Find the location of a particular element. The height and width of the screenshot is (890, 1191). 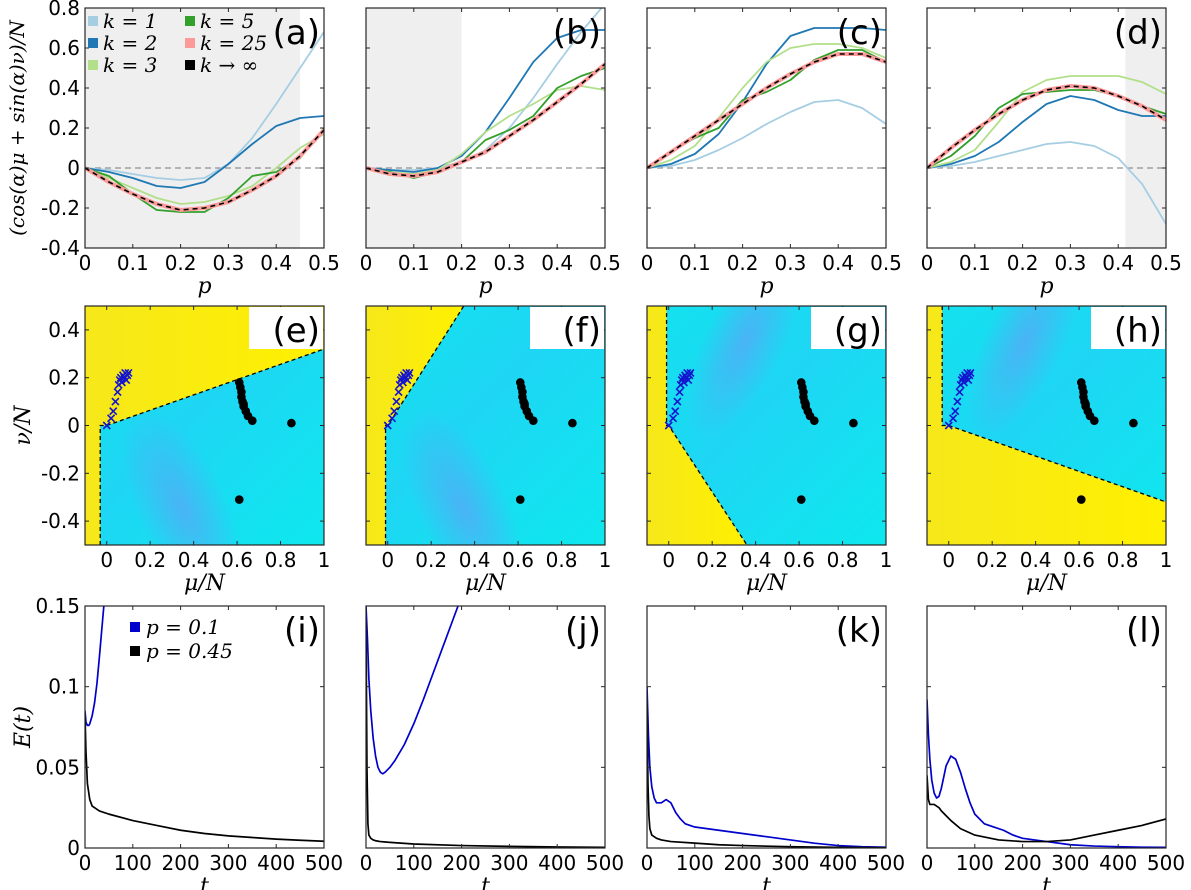

x-tick-label: 100 is located at coordinates (133, 863).